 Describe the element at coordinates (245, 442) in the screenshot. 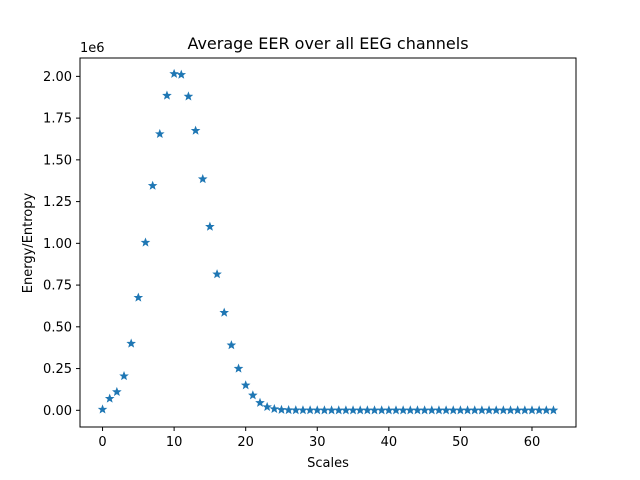

I see `x-tick-label: 20` at that location.